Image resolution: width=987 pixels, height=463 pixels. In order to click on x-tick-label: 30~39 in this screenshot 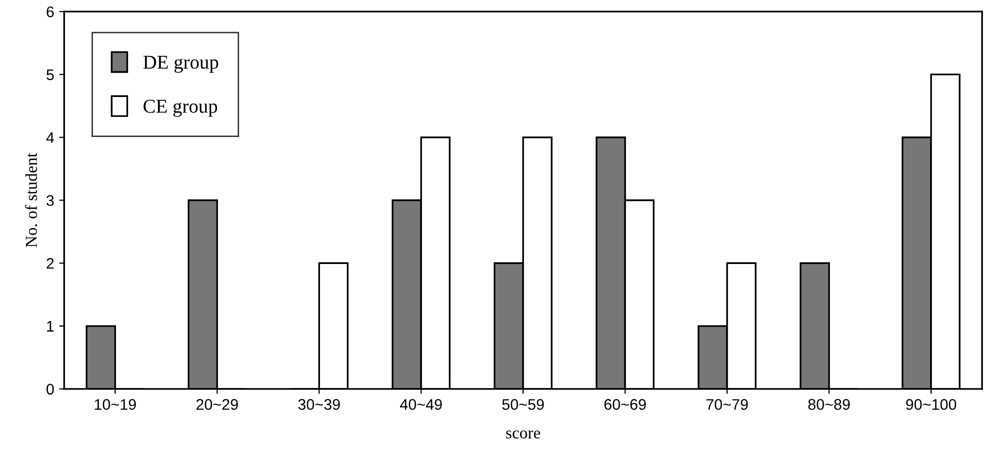, I will do `click(319, 404)`.